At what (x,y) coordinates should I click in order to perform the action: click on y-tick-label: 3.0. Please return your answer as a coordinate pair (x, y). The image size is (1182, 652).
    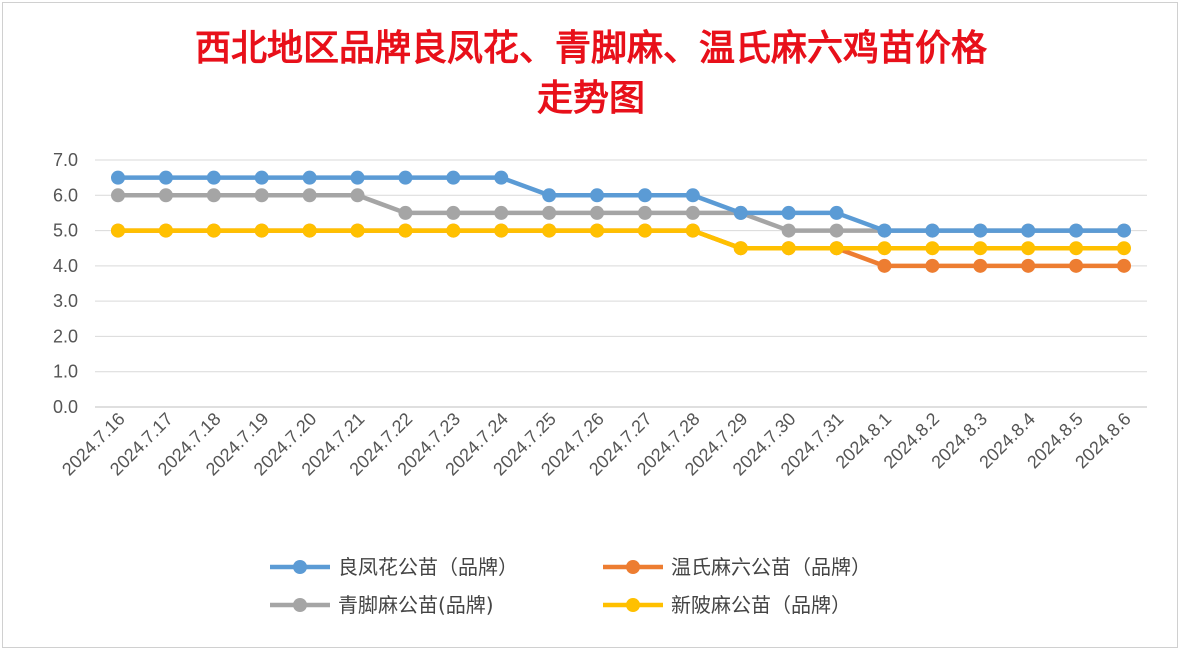
    Looking at the image, I should click on (65, 301).